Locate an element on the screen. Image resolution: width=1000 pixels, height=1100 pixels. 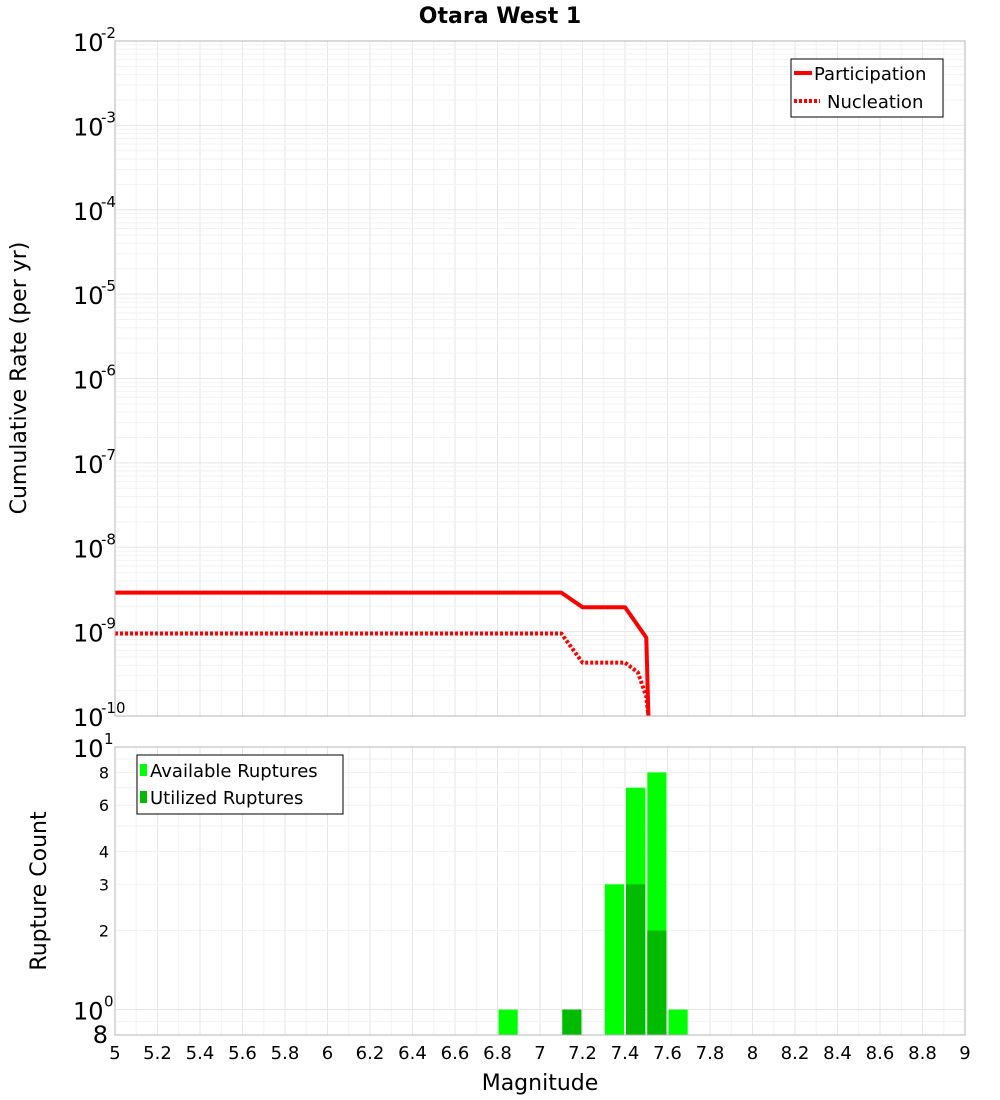
x-tick-label: 8.6 is located at coordinates (880, 1053).